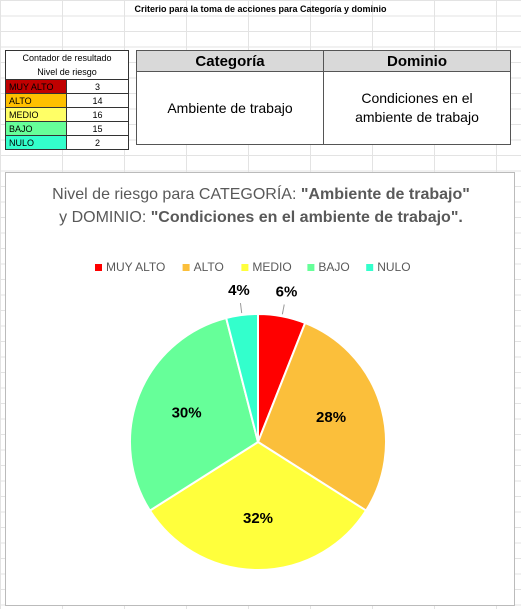 The height and width of the screenshot is (609, 521). Describe the element at coordinates (287, 292) in the screenshot. I see `data-label: 6%` at that location.